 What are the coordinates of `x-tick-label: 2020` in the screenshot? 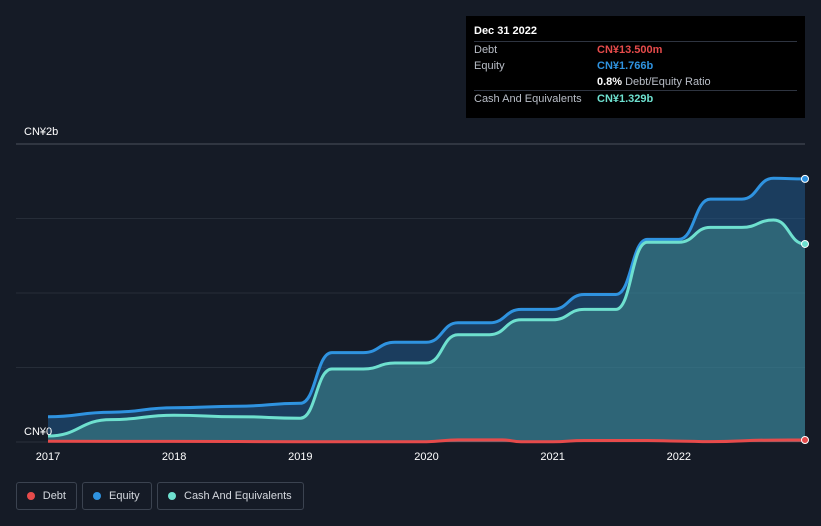 It's located at (426, 457).